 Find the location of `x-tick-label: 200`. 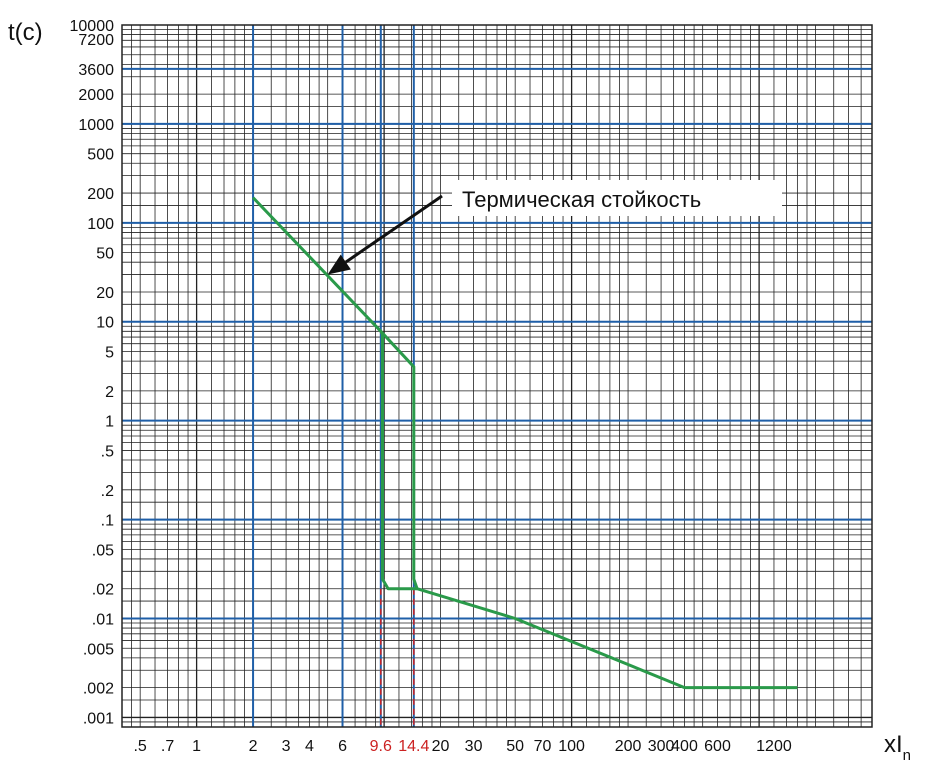

x-tick-label: 200 is located at coordinates (628, 746).